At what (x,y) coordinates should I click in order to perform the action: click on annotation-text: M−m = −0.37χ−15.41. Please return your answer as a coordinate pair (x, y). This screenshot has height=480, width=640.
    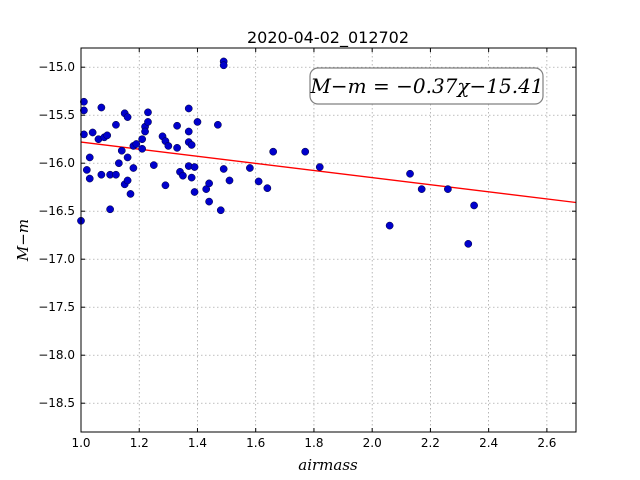
    Looking at the image, I should click on (426, 86).